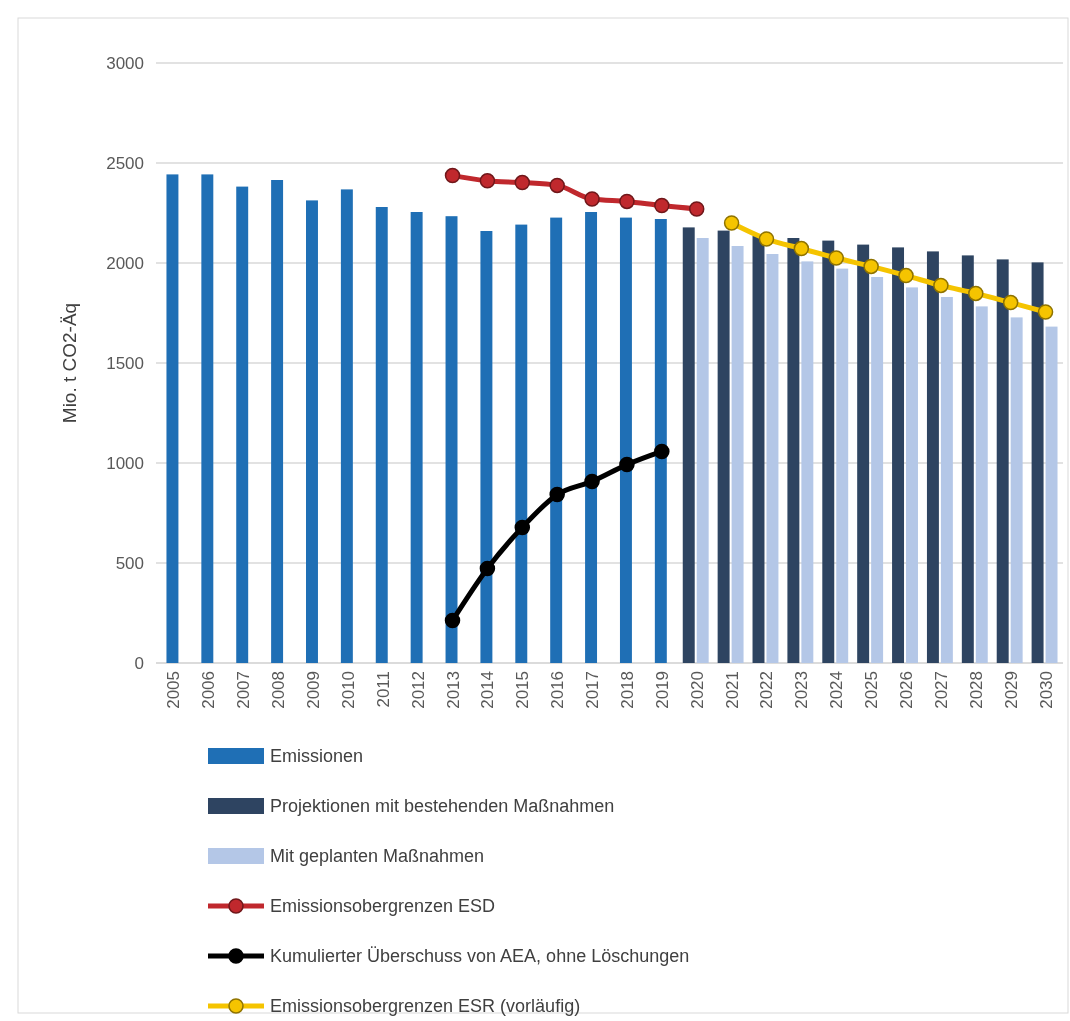 This screenshot has height=1021, width=1070. Describe the element at coordinates (1046, 690) in the screenshot. I see `x-tick-label: 2030` at that location.